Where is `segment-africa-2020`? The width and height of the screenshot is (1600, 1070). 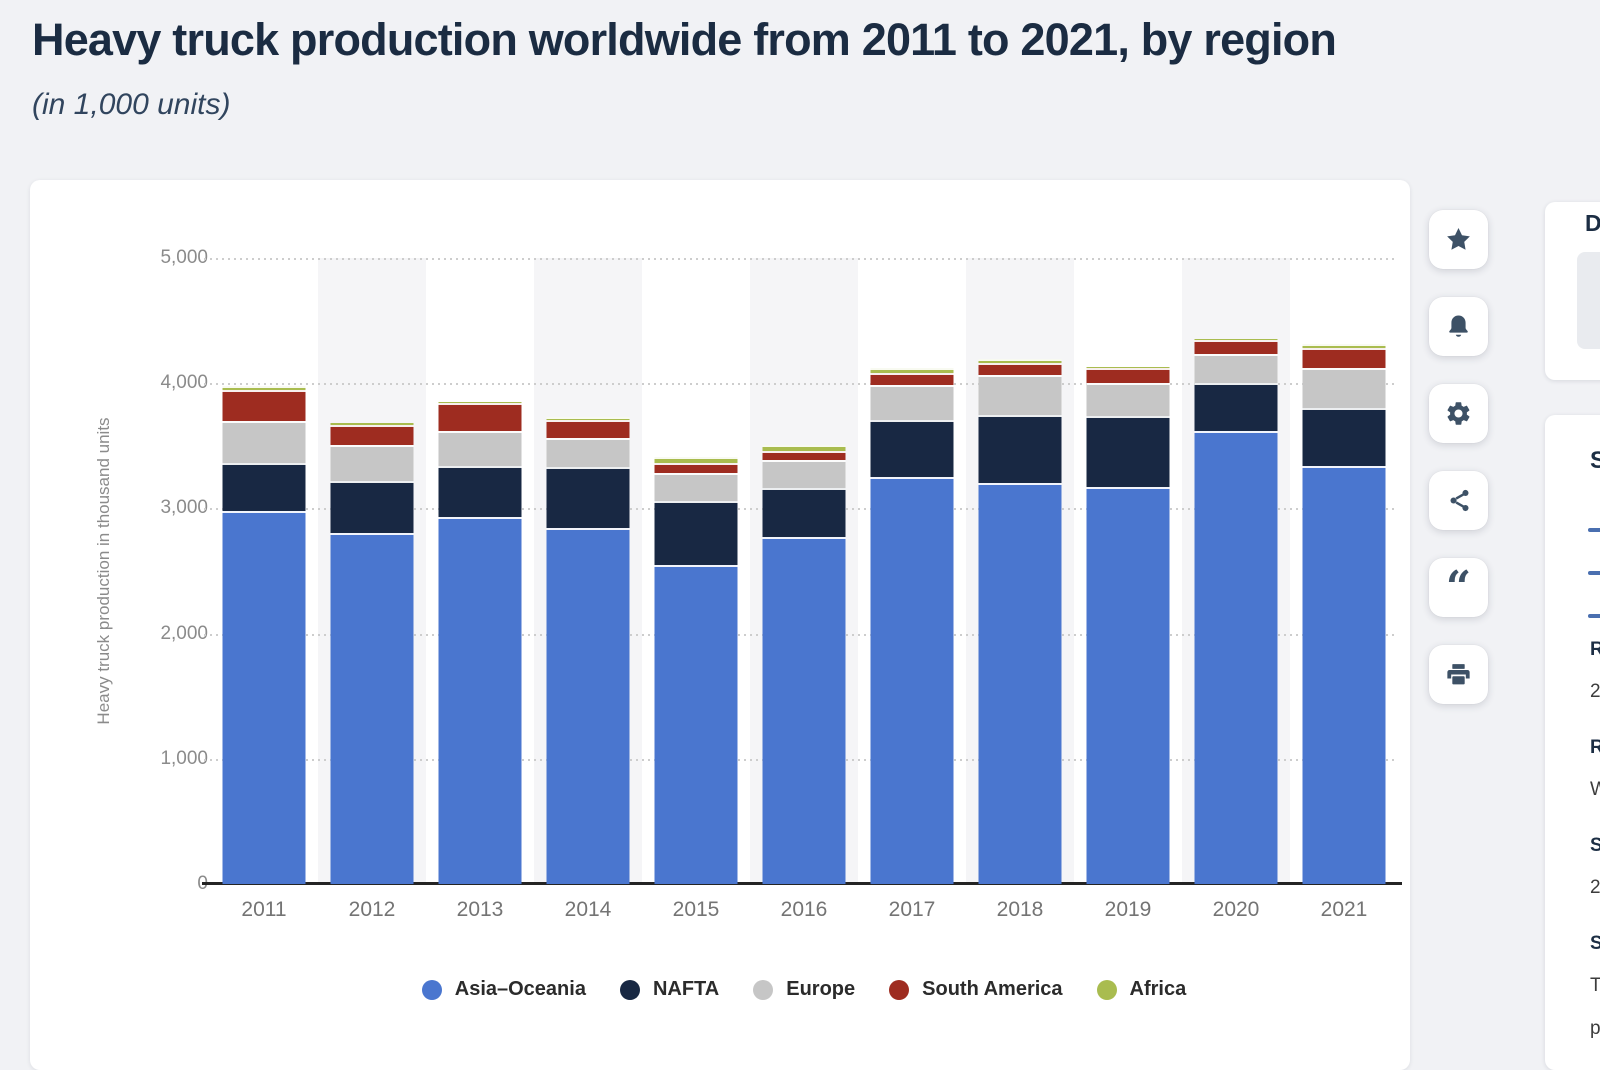 segment-africa-2020 is located at coordinates (1236, 340).